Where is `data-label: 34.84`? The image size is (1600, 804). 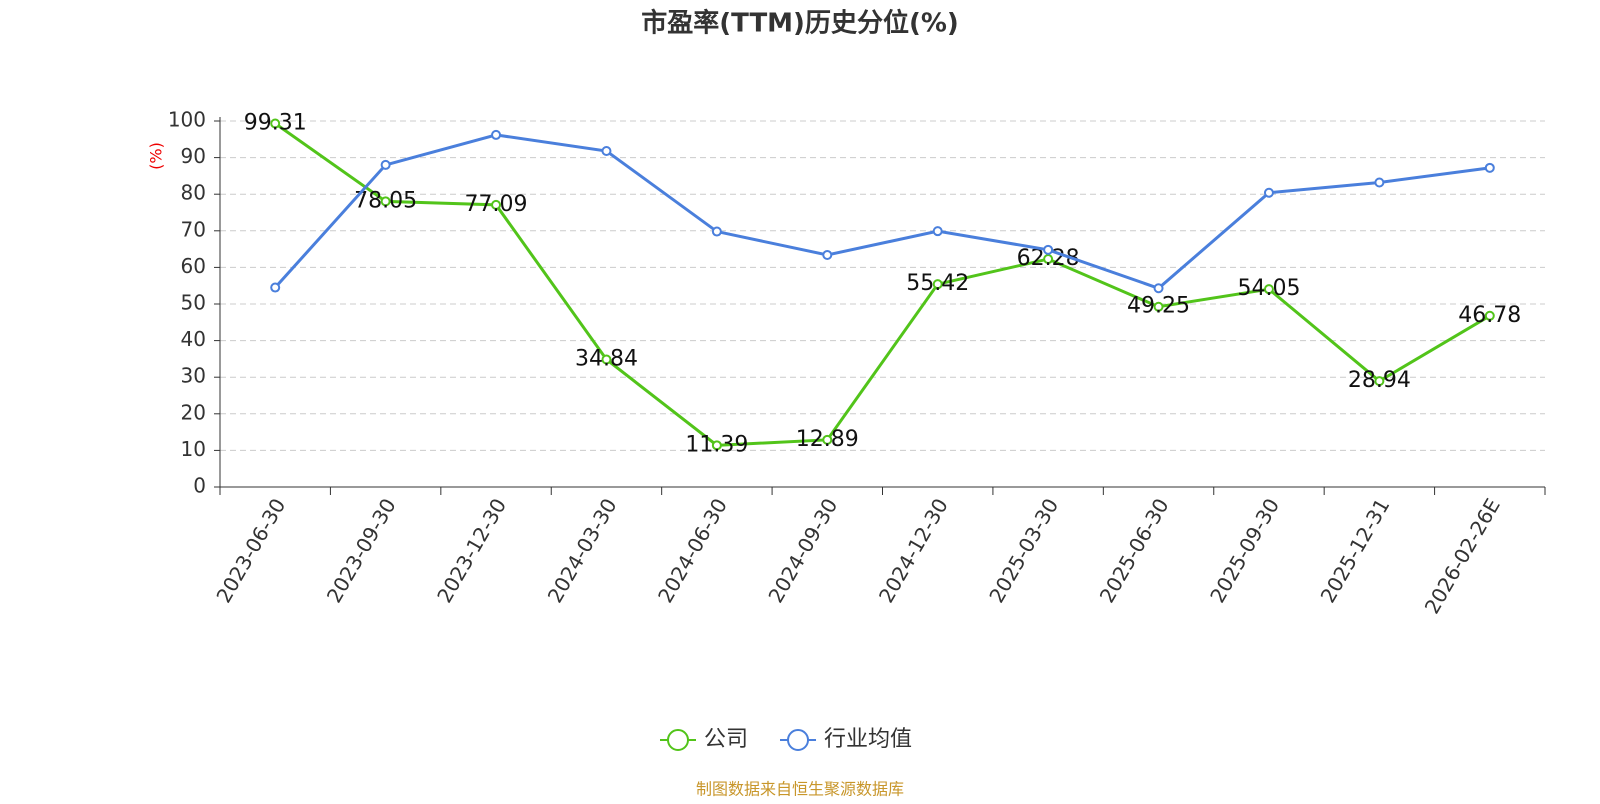 data-label: 34.84 is located at coordinates (606, 358).